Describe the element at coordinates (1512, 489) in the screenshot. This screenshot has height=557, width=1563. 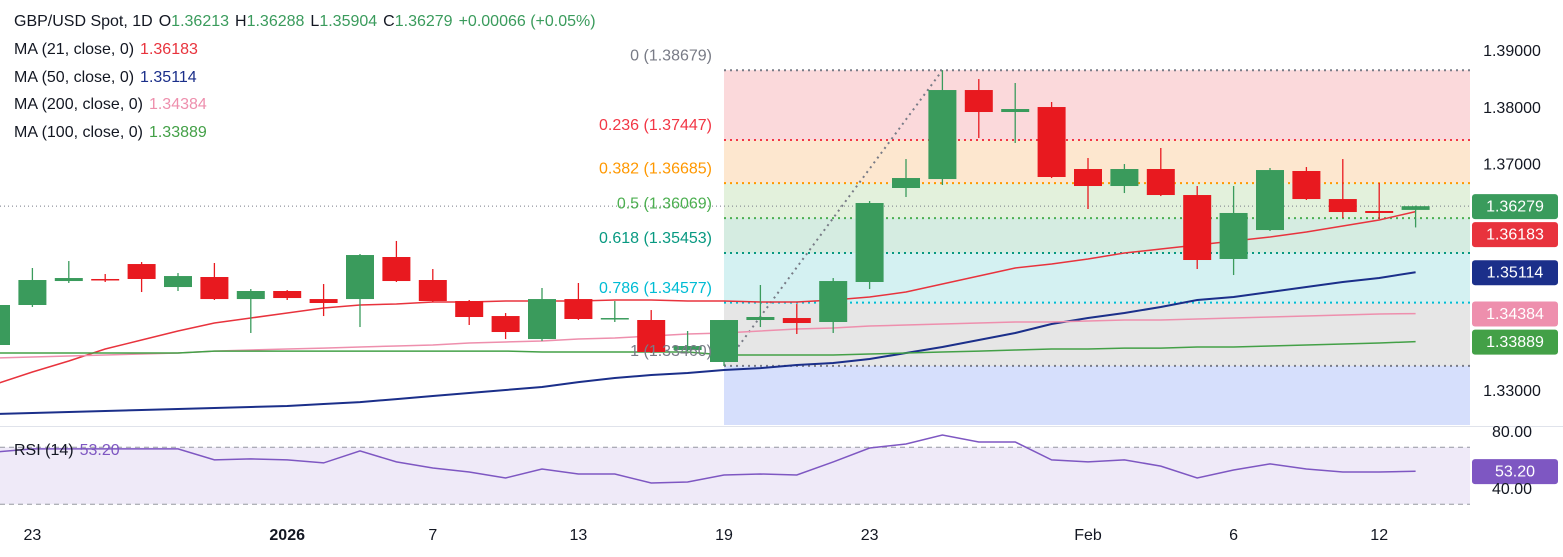
I see `rsi-tick-label: 40.00` at that location.